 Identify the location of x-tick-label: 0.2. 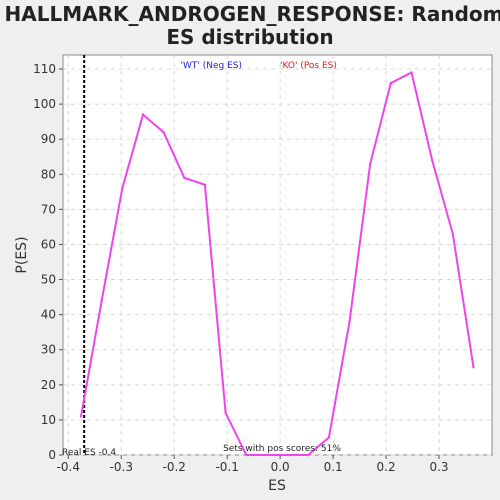
(386, 467).